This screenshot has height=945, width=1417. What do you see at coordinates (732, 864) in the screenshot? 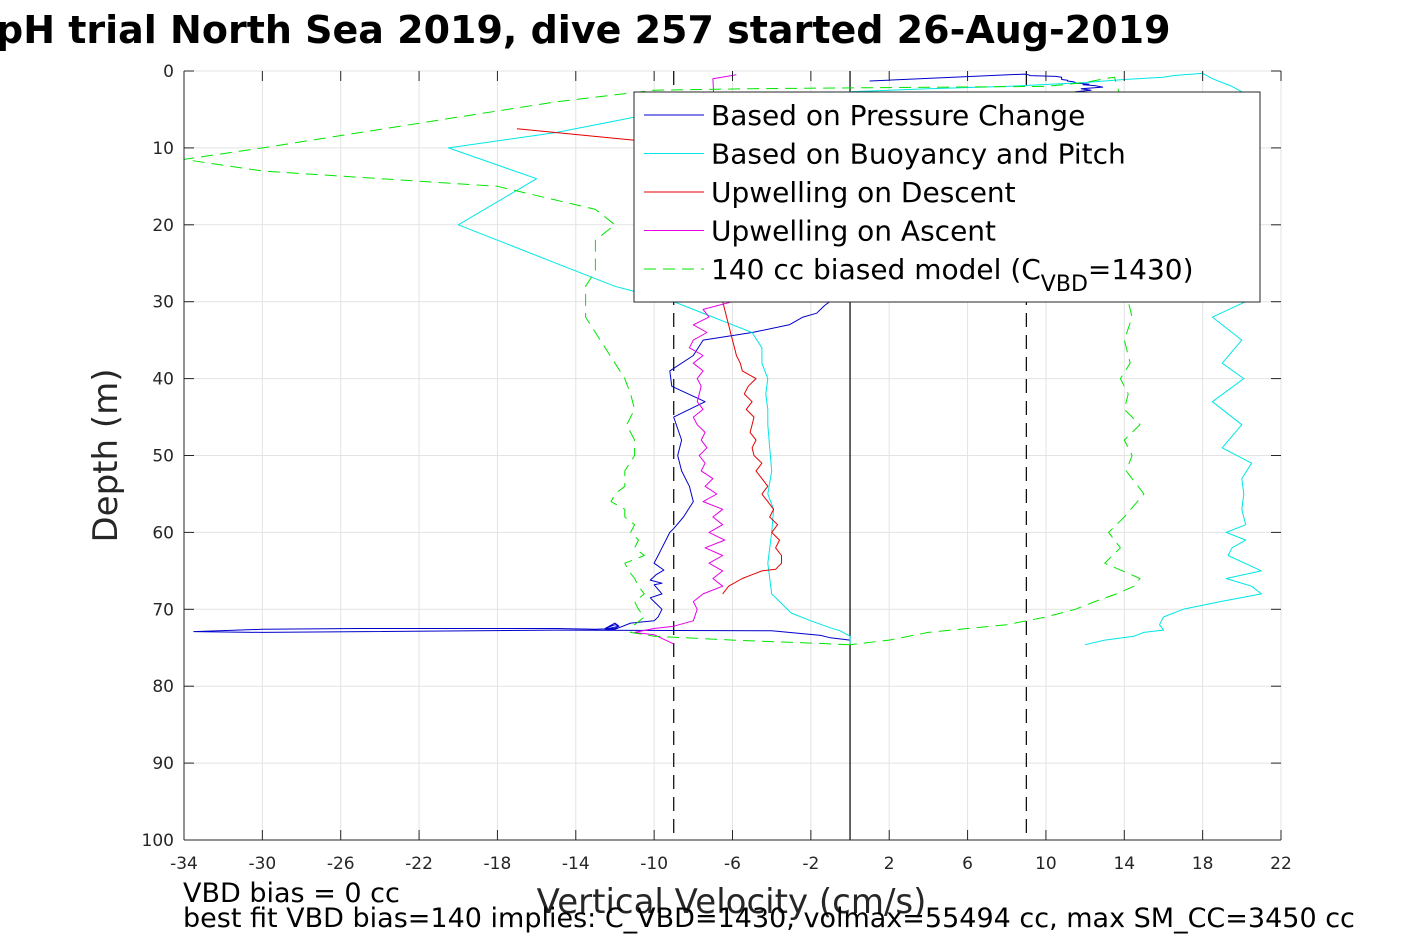
I see `x-tick-label: -6` at bounding box center [732, 864].